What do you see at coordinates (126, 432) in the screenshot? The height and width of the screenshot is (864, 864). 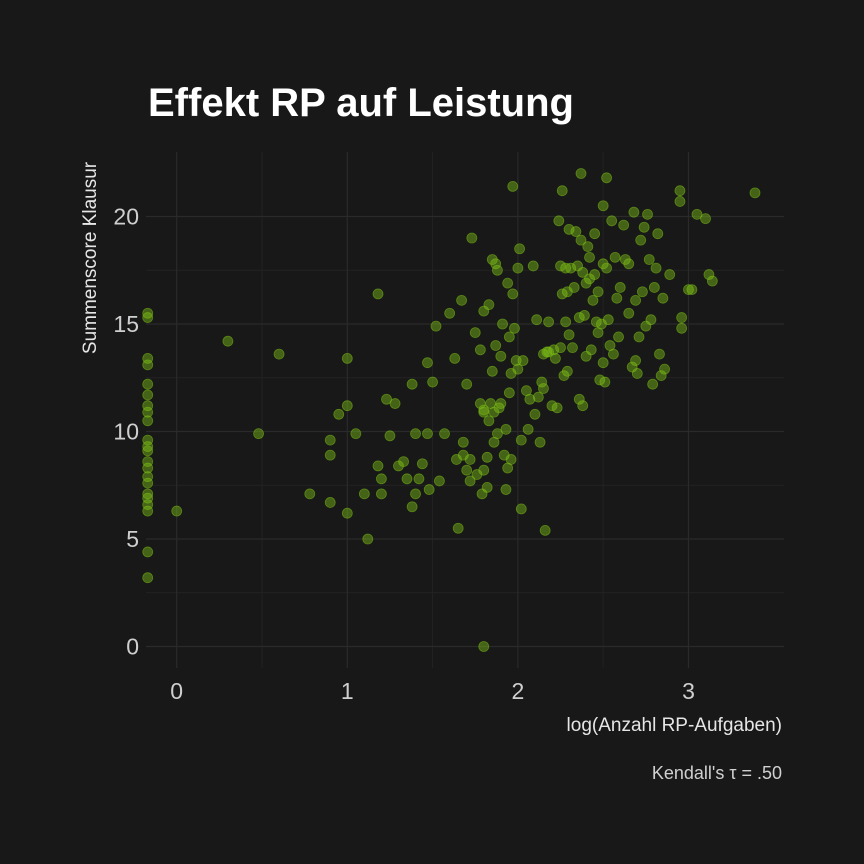 I see `y-tick-label: 10` at bounding box center [126, 432].